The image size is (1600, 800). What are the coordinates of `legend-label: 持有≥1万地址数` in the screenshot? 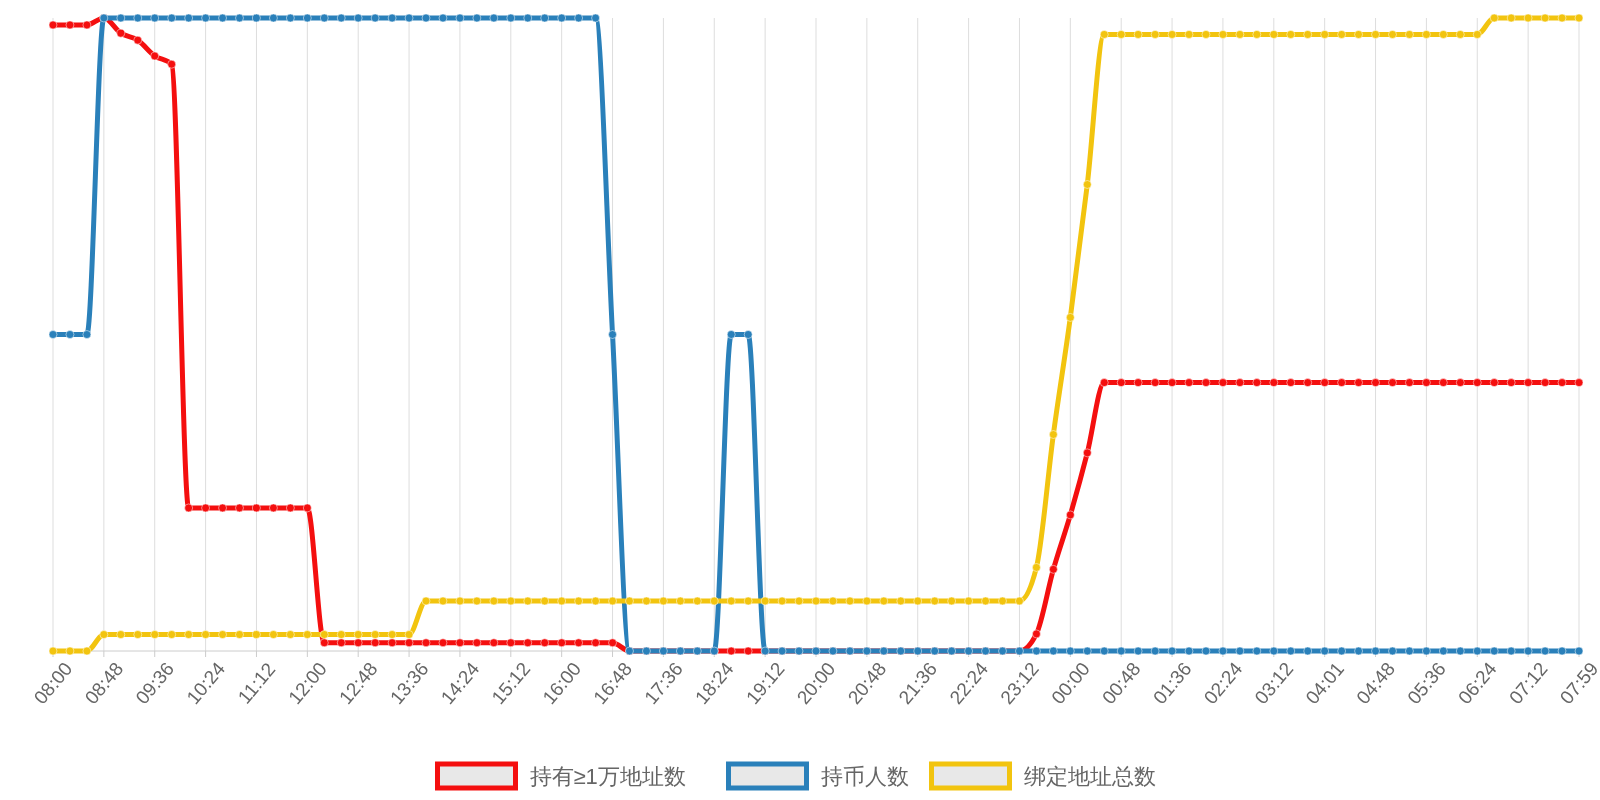 It's located at (607, 776).